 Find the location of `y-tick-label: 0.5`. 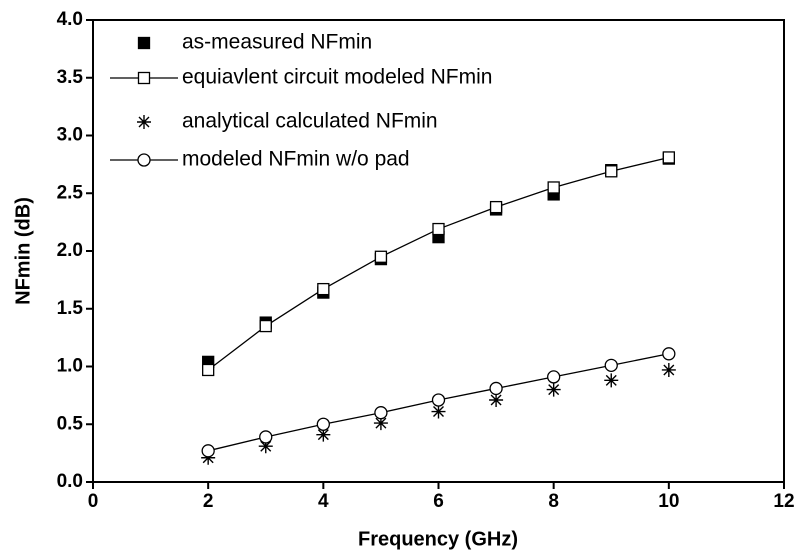

y-tick-label: 0.5 is located at coordinates (70, 423).